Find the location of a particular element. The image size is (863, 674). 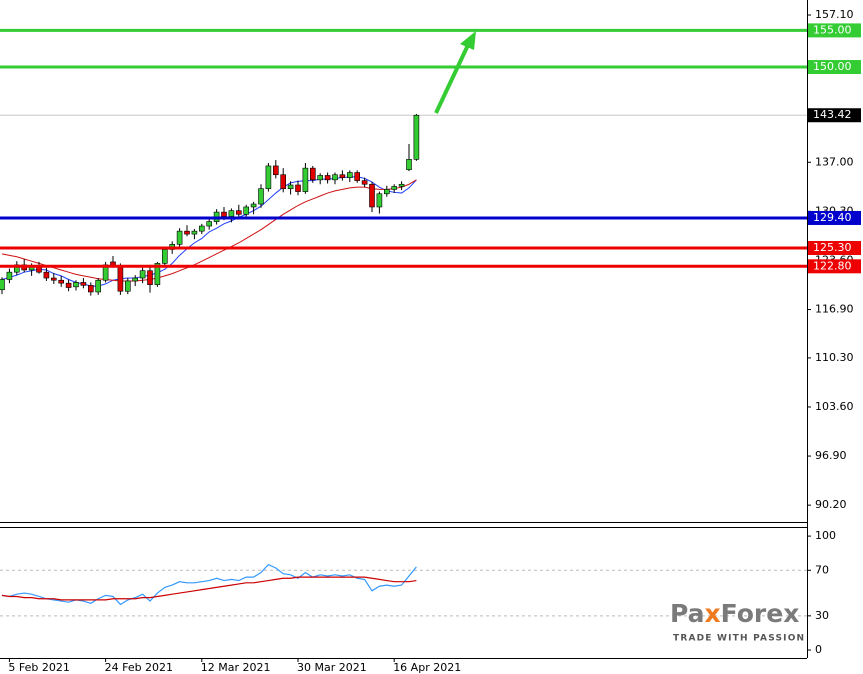

level-label: 129.40 is located at coordinates (832, 217).